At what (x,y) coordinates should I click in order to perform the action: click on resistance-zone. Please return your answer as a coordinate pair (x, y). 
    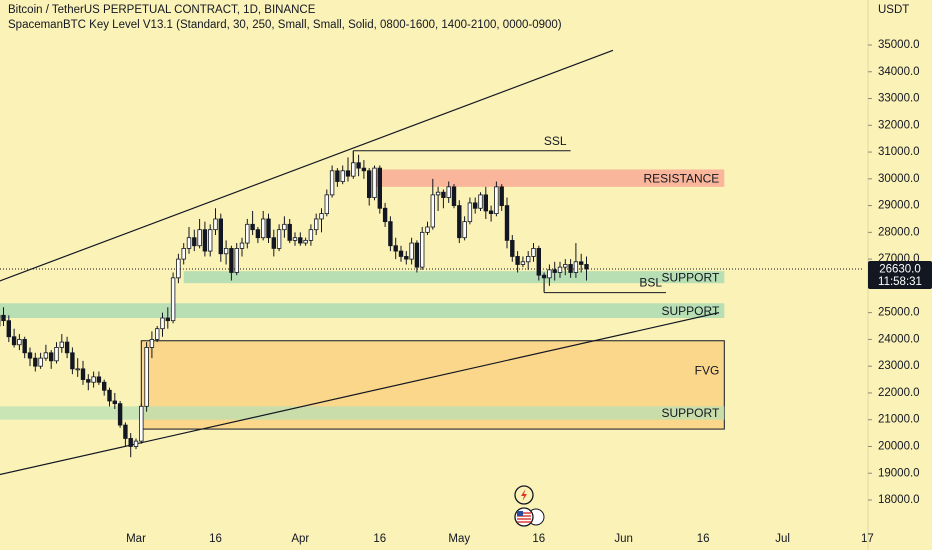
    Looking at the image, I should click on (549, 178).